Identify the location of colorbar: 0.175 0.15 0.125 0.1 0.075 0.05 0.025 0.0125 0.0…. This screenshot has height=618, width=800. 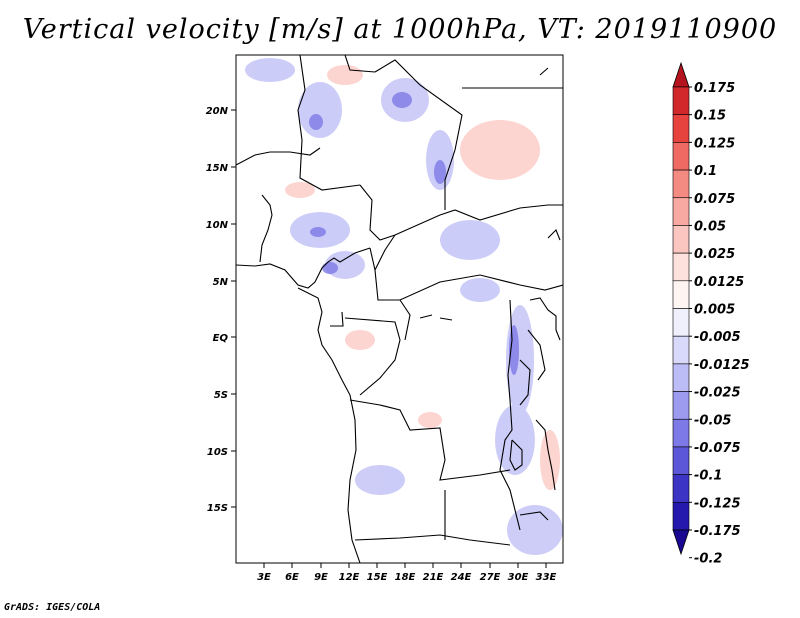
(711, 314).